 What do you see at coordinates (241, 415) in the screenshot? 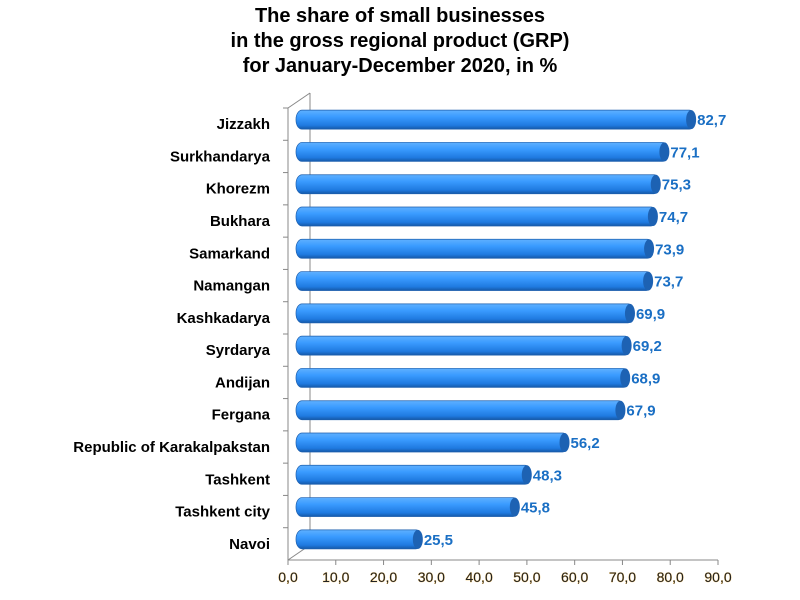
I see `category-label: Fergana` at bounding box center [241, 415].